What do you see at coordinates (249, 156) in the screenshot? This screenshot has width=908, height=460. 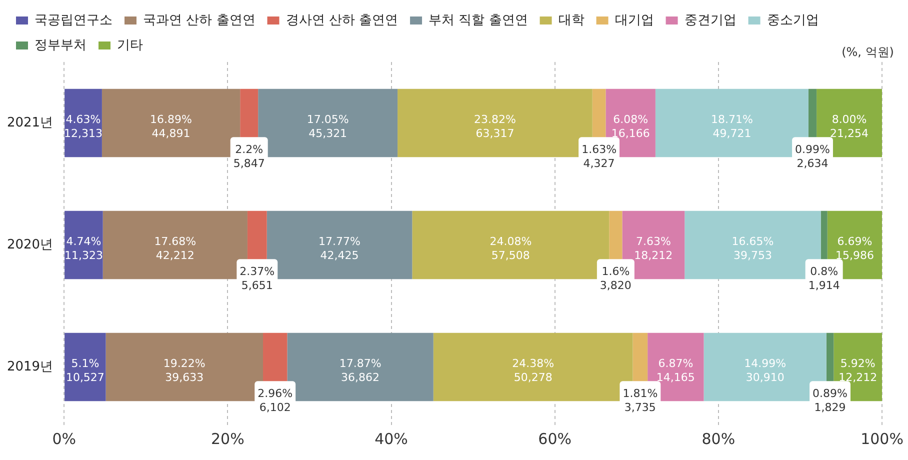 I see `data-label: 2.2% 5,847` at bounding box center [249, 156].